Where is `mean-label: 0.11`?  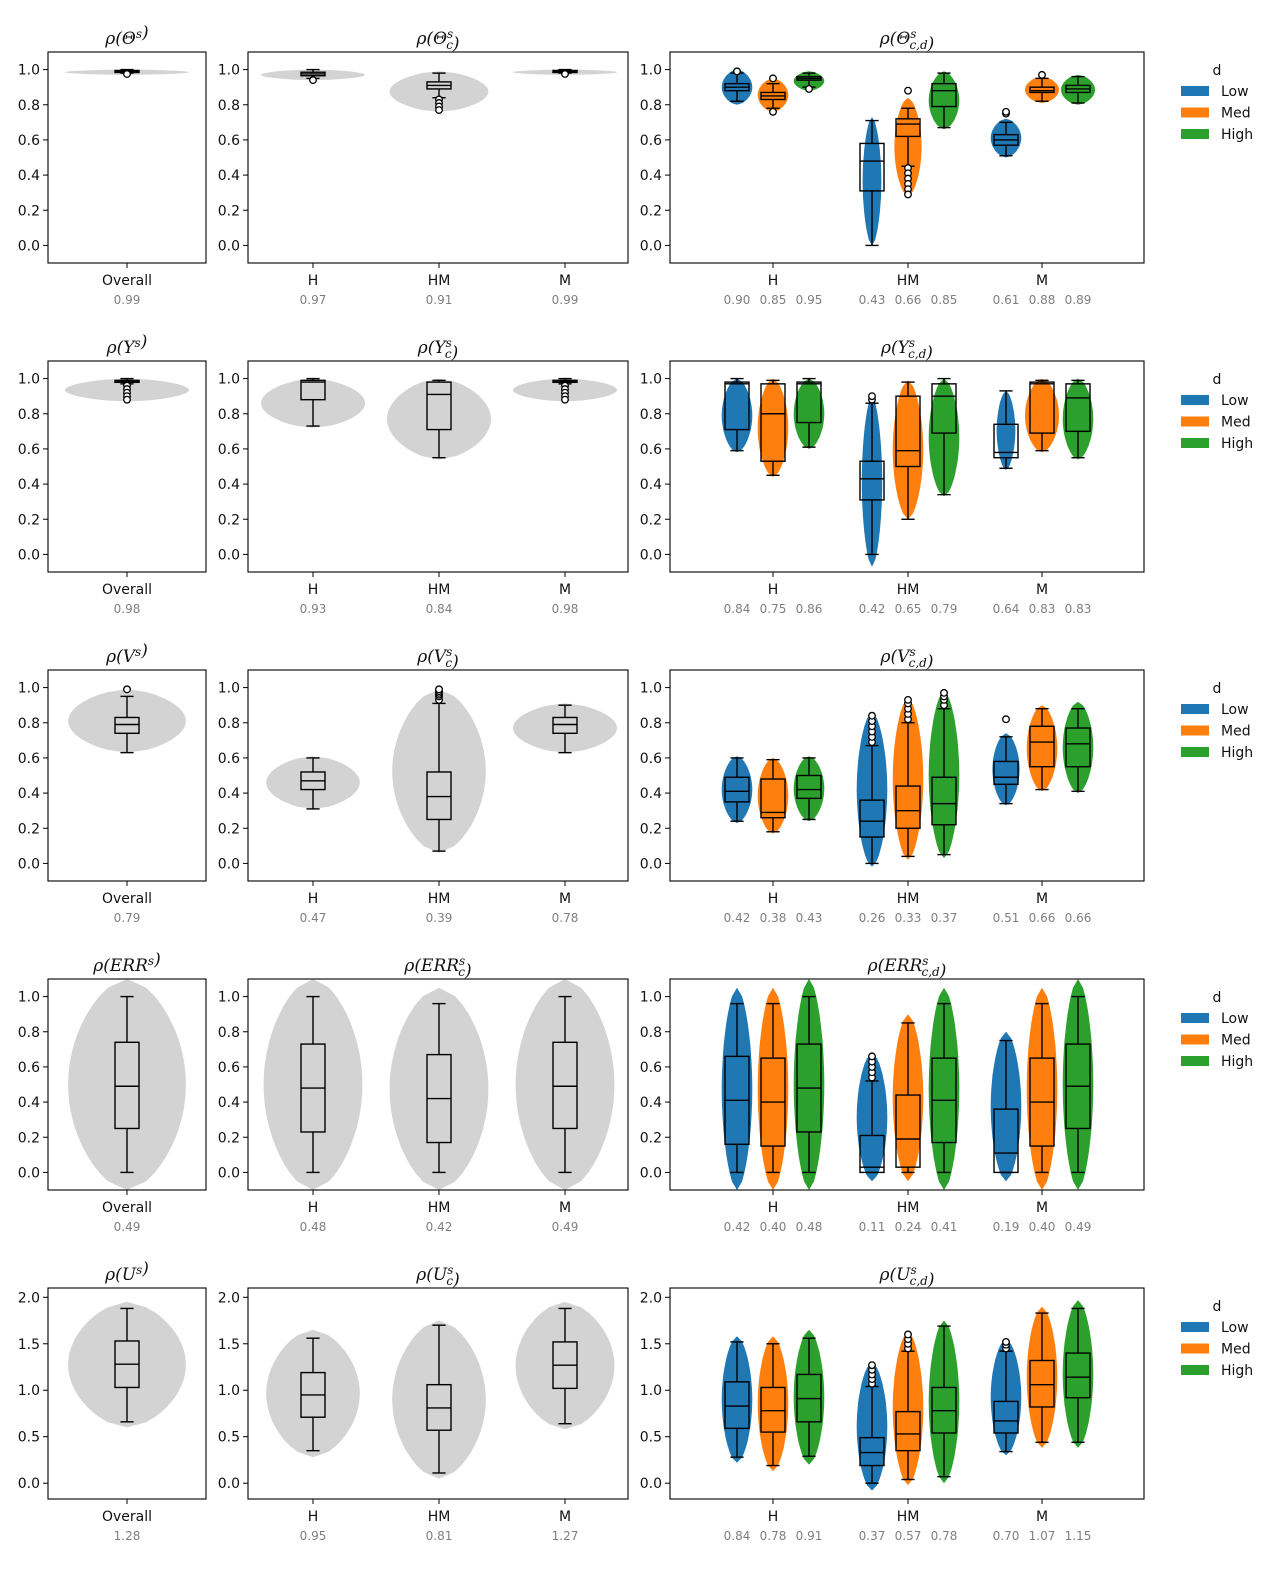 mean-label: 0.11 is located at coordinates (872, 1227).